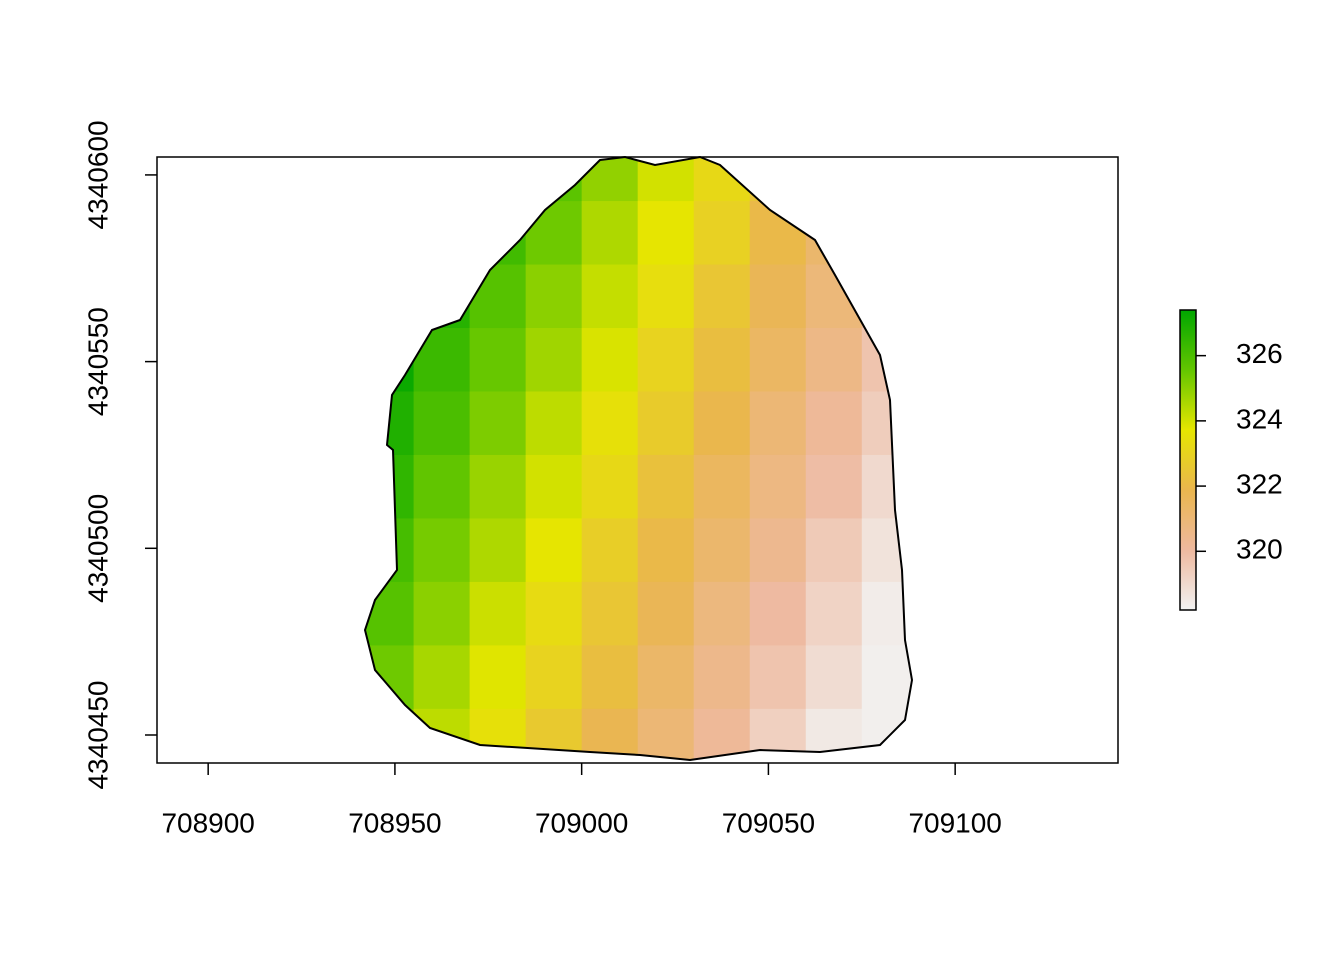  Describe the element at coordinates (97, 361) in the screenshot. I see `y-tick-label: 4340550` at that location.